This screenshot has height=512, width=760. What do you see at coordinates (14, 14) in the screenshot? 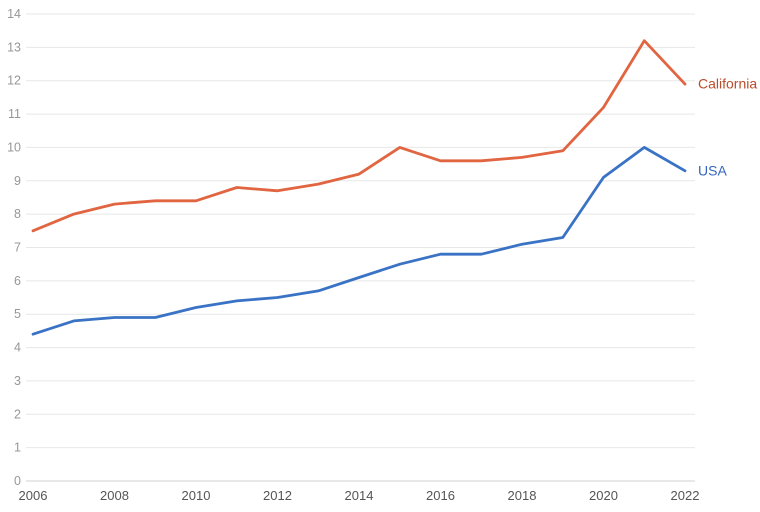
I see `y-tick-label: 14` at bounding box center [14, 14].